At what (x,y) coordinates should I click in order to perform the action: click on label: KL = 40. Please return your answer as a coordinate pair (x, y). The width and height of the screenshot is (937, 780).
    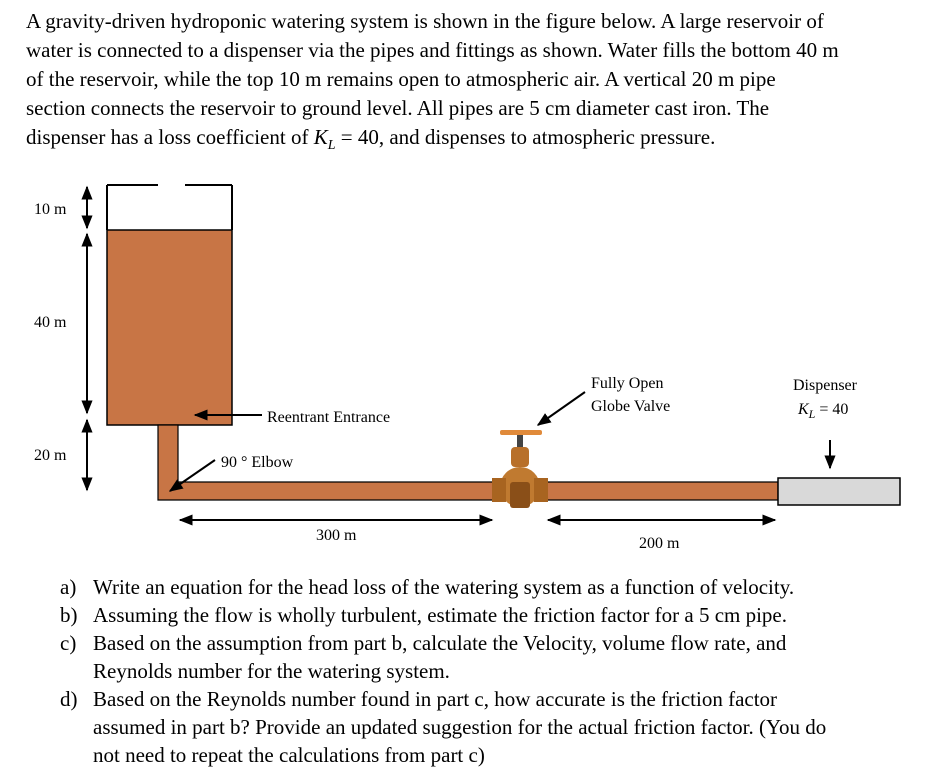
    Looking at the image, I should click on (822, 411).